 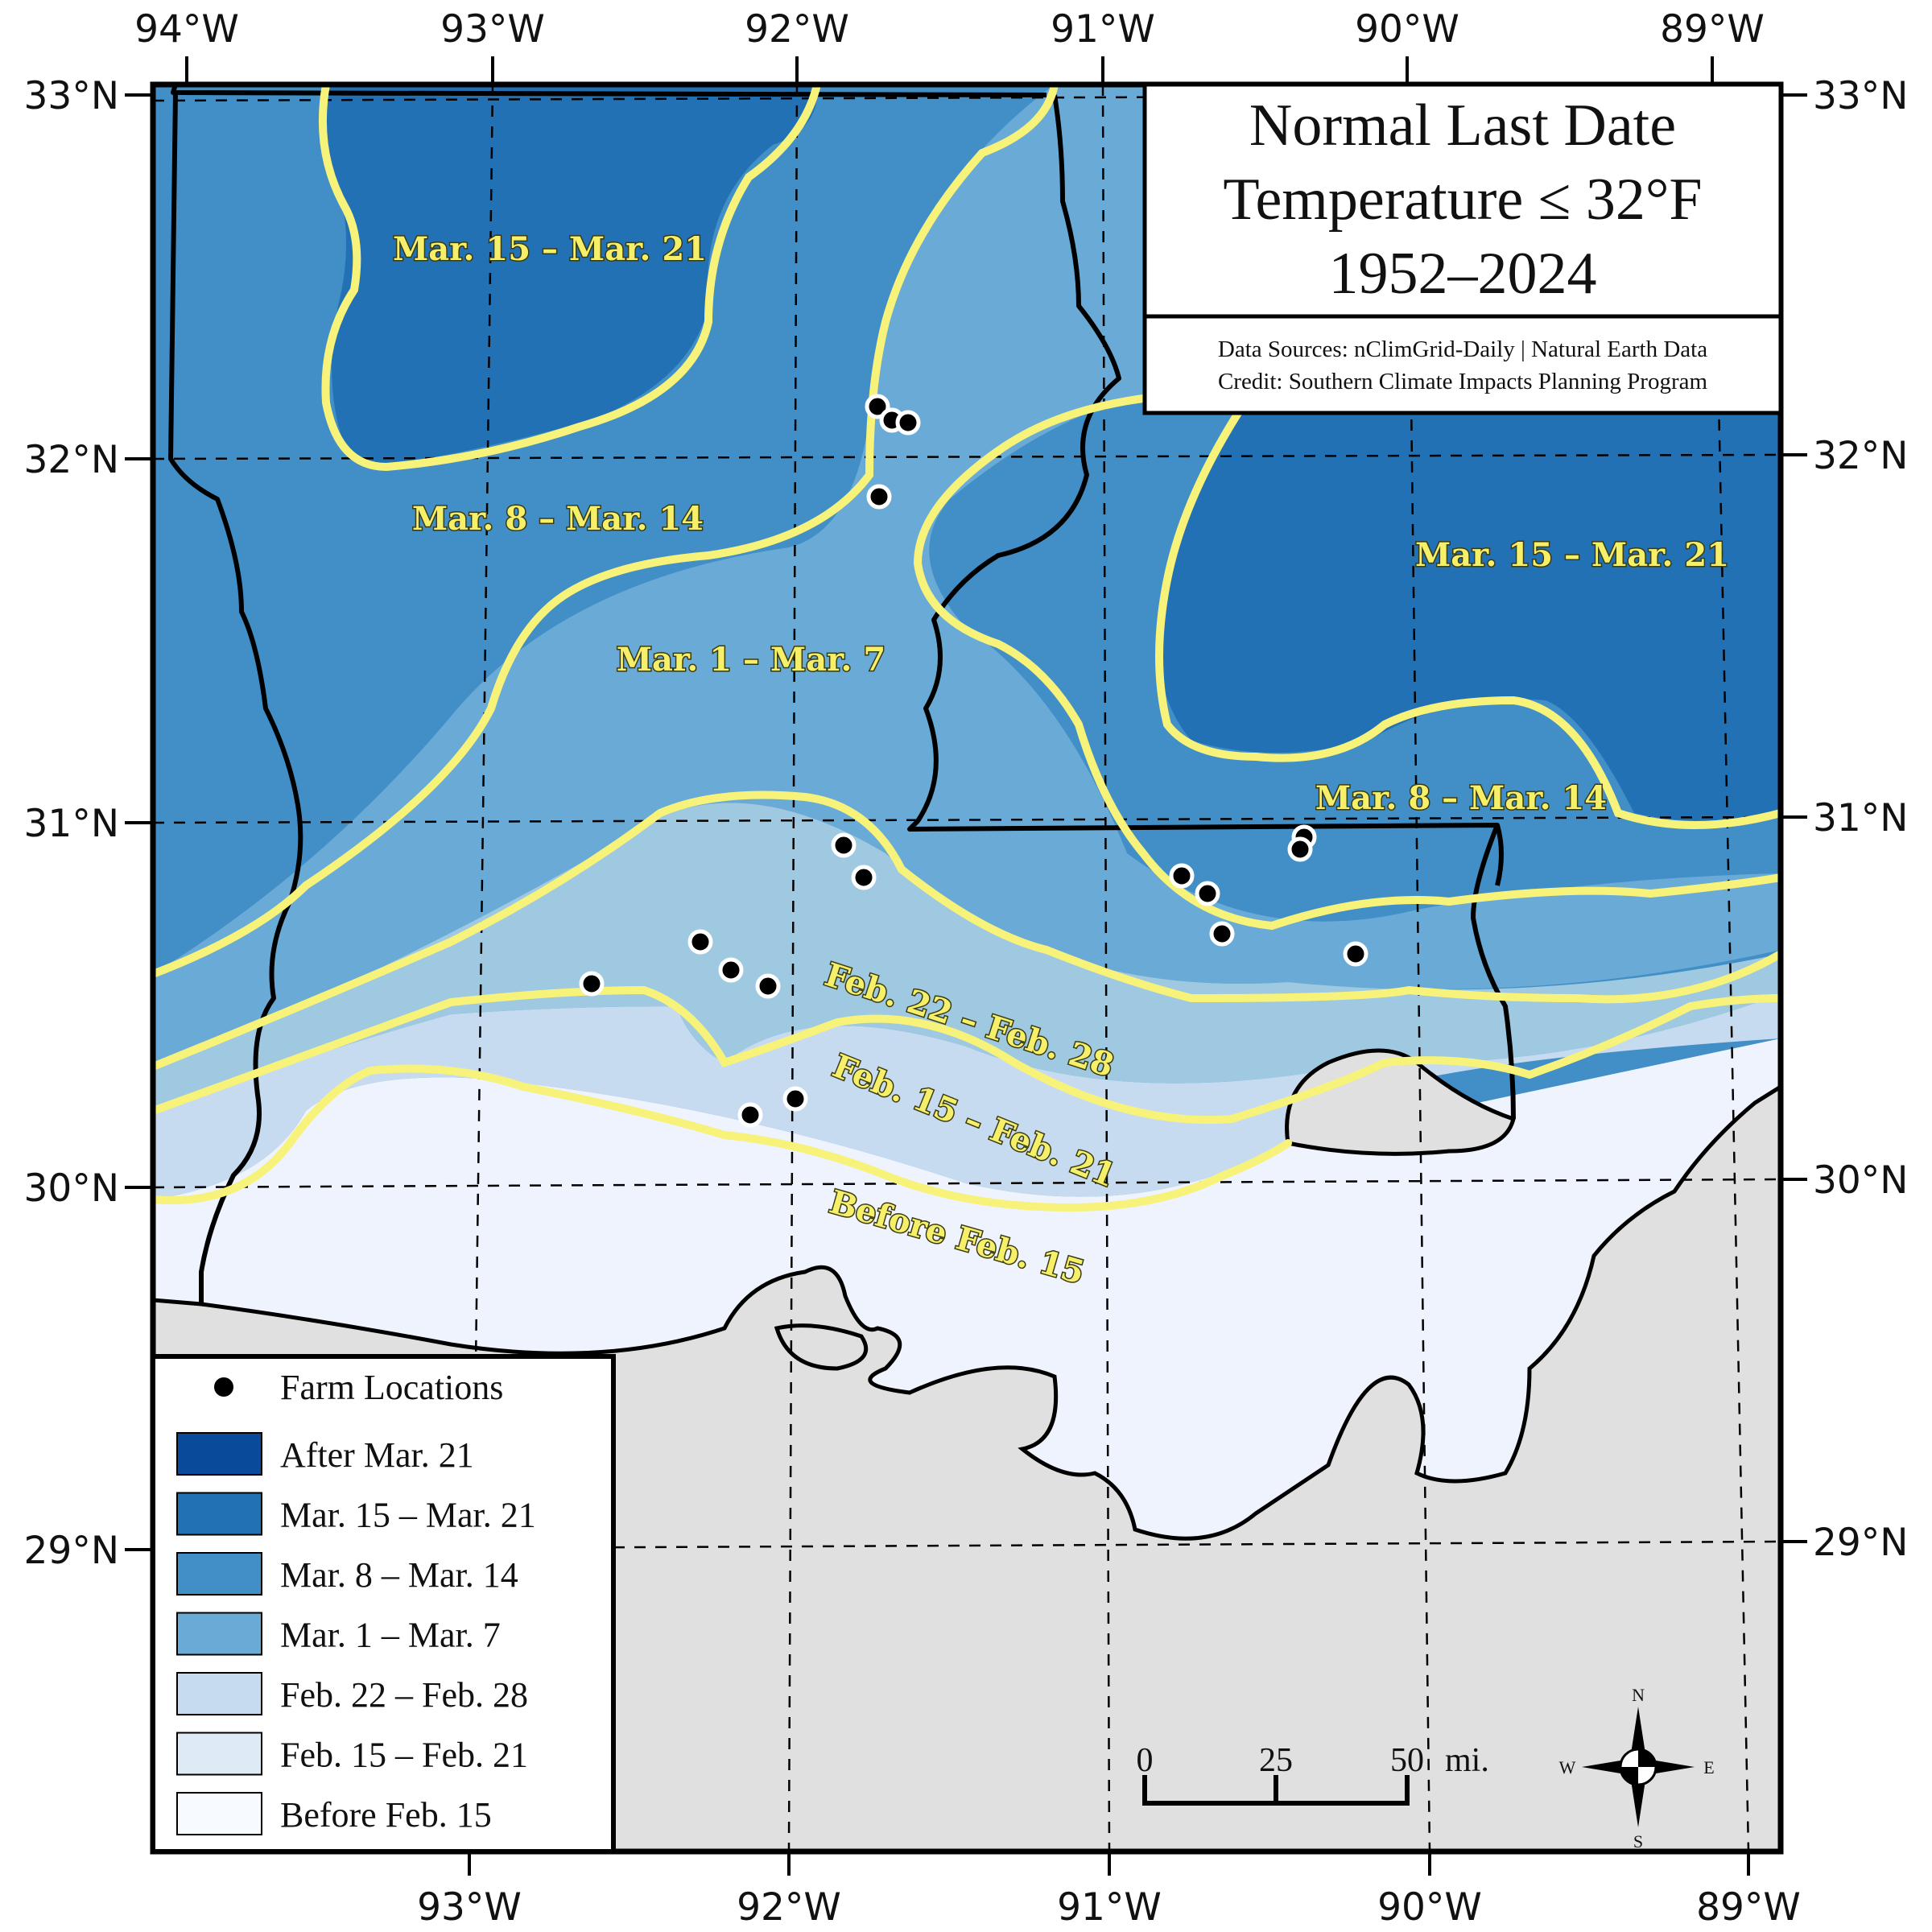 I want to click on legend-farm-label: Farm Locations, so click(x=391, y=1387).